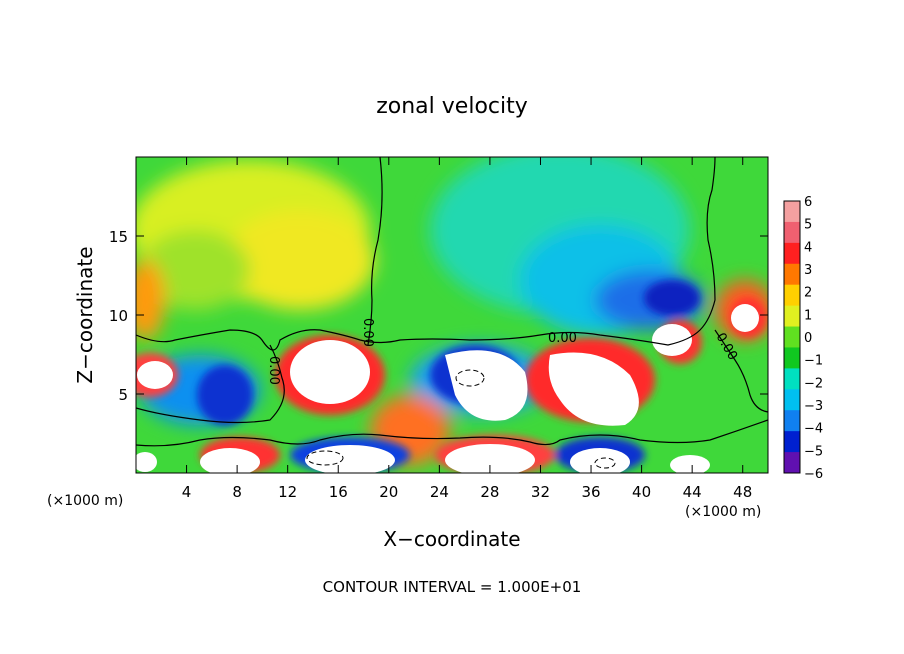 The height and width of the screenshot is (654, 904). Describe the element at coordinates (813, 429) in the screenshot. I see `colorbar-label: −4` at that location.